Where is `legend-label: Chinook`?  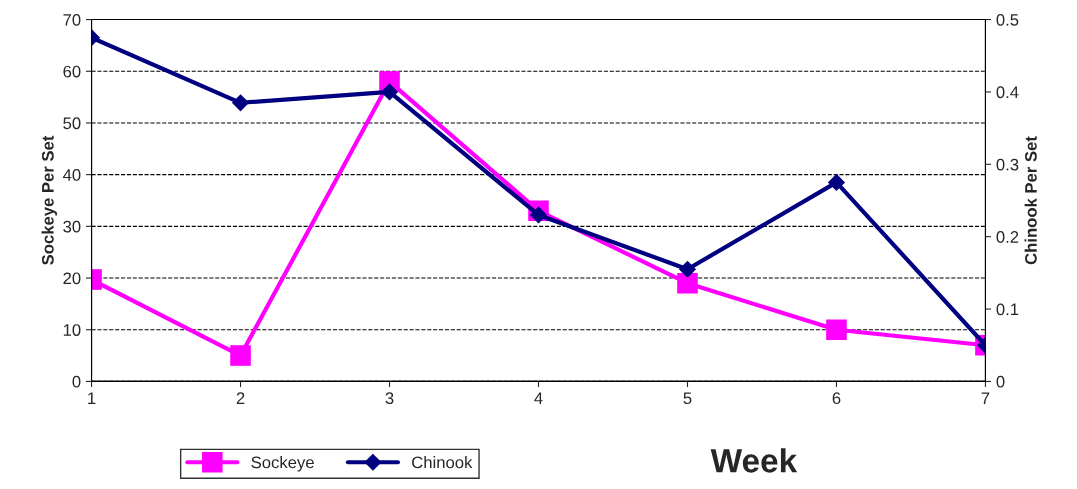
legend-label: Chinook is located at coordinates (442, 462).